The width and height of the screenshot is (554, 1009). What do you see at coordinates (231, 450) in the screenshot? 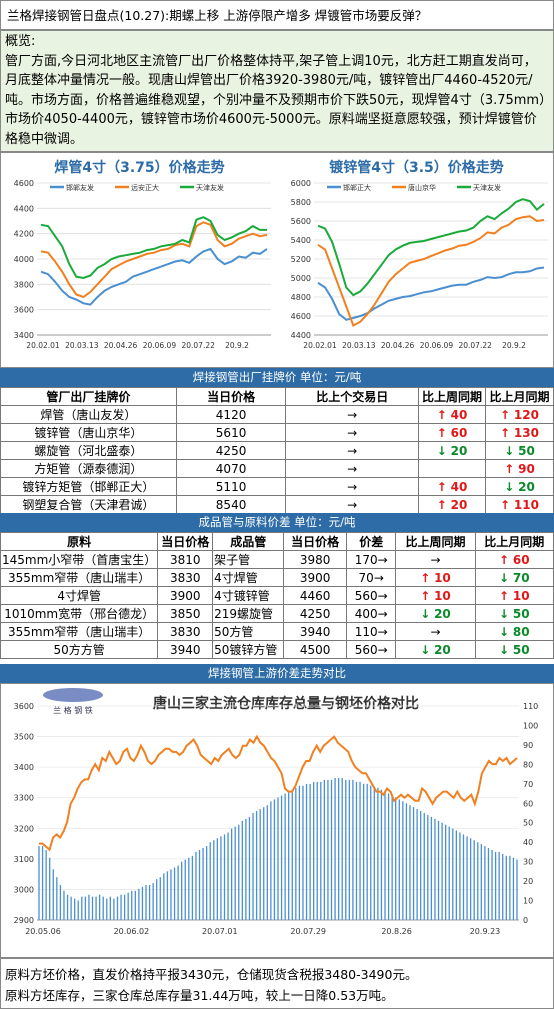
I see `price-cell: 4250` at bounding box center [231, 450].